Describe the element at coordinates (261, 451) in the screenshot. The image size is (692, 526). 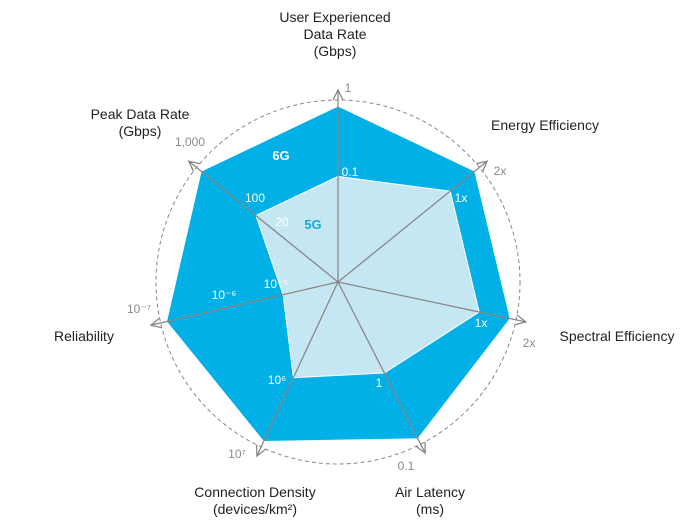
I see `axis-arrow-connection-density-devices-km` at that location.